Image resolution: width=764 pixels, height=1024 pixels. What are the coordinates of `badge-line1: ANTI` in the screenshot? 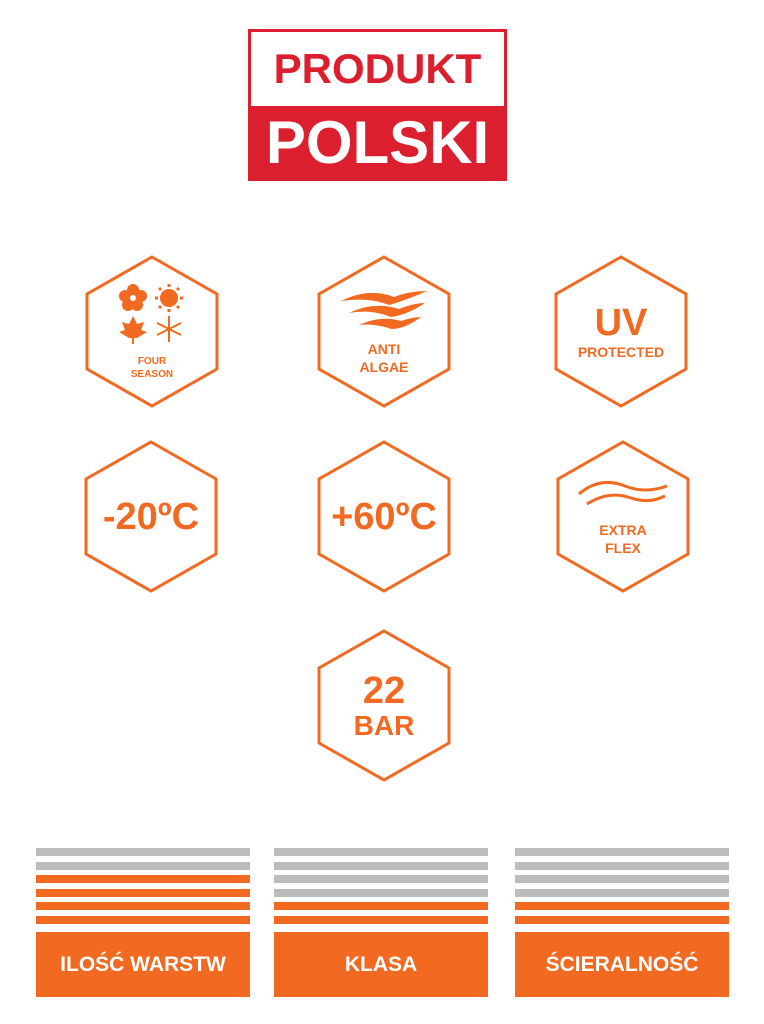 It's located at (384, 349).